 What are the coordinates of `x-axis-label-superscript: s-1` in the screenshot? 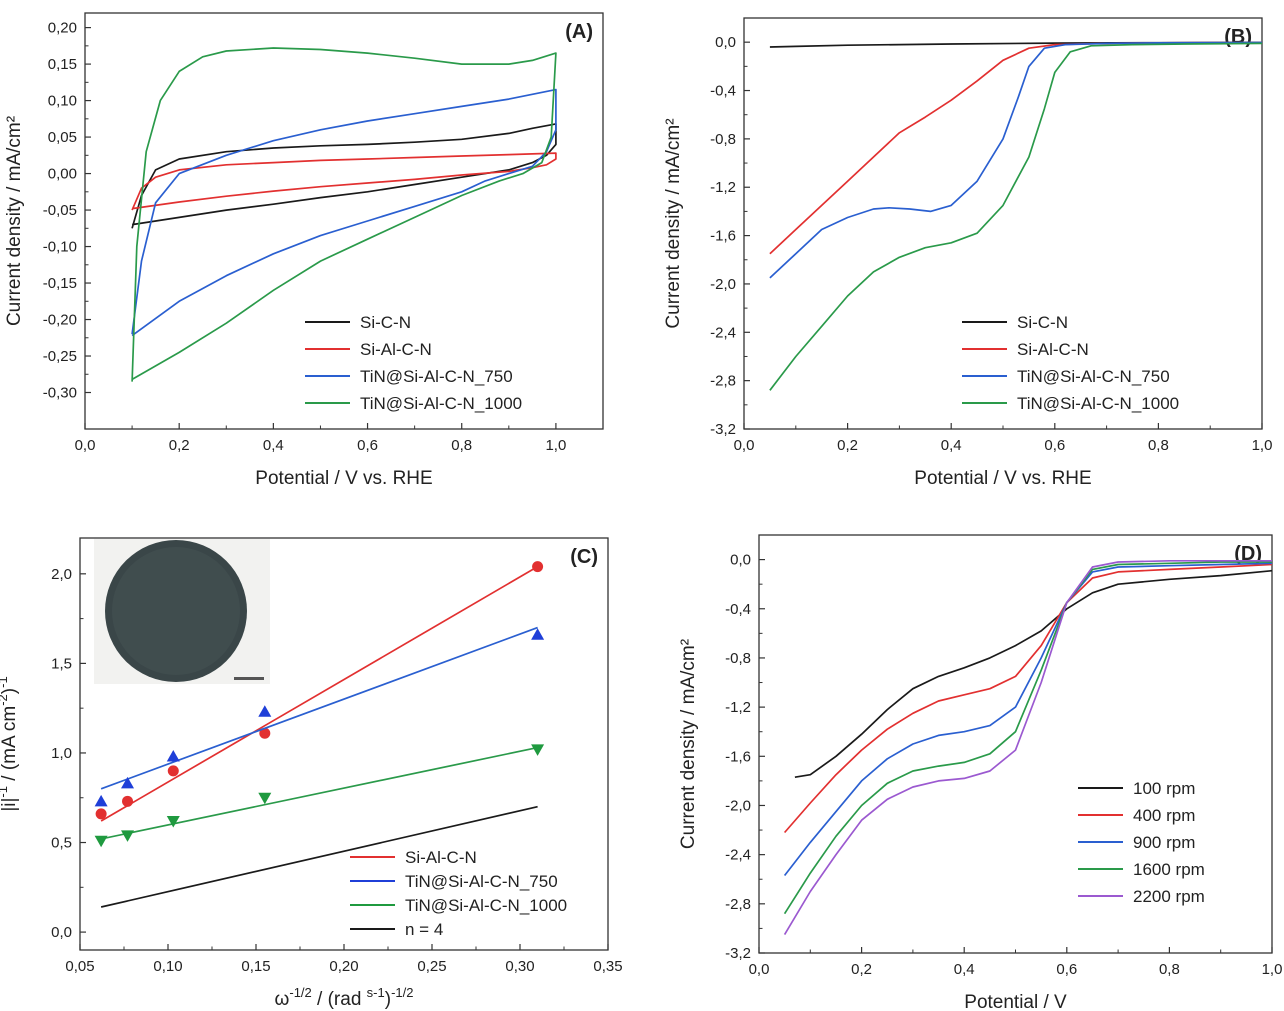 It's located at (376, 992).